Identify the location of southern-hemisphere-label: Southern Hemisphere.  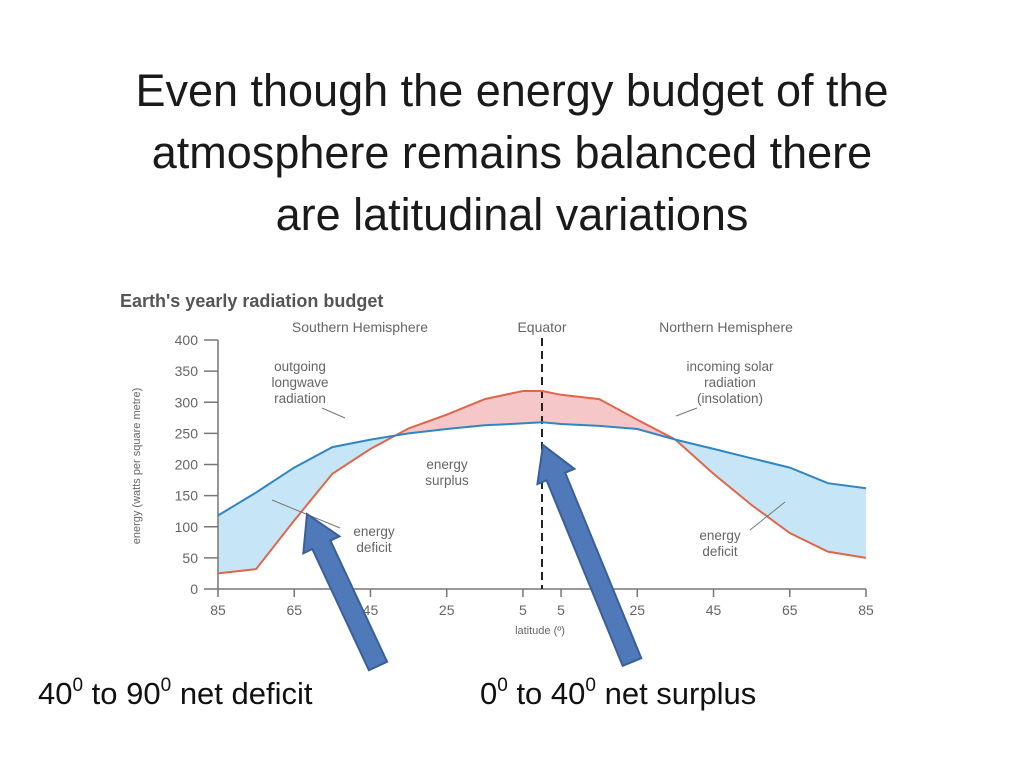
(360, 327).